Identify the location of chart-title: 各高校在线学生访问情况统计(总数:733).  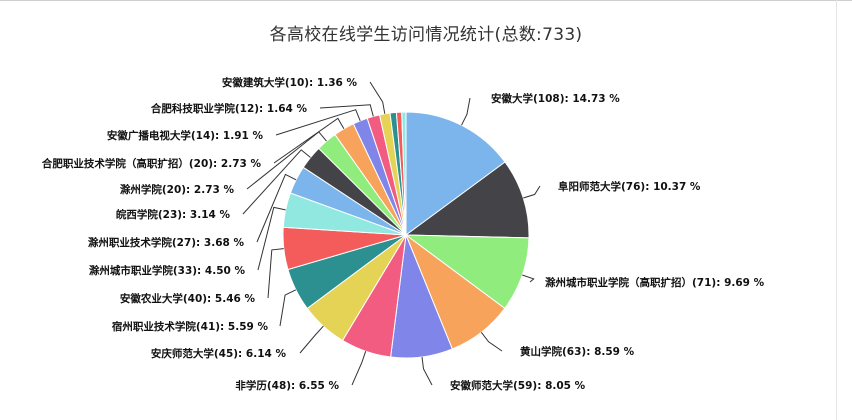
(426, 35).